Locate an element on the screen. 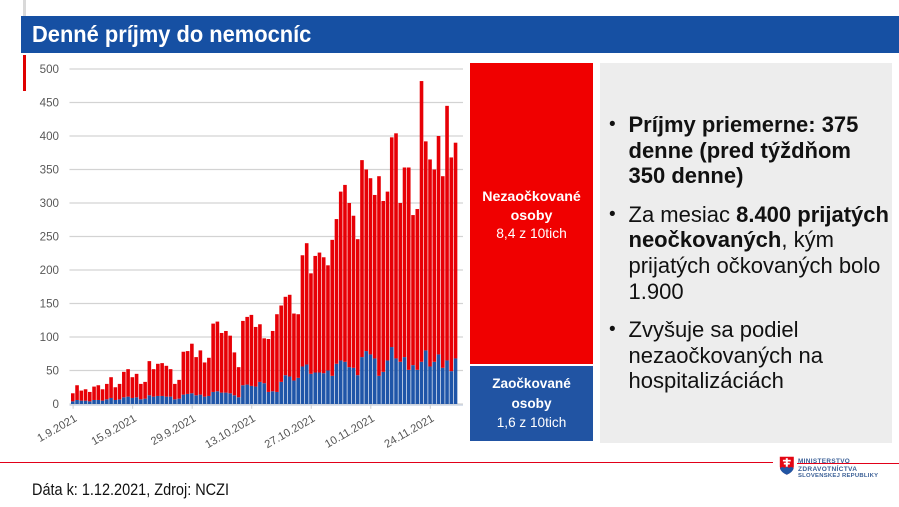  svg-text: 13.10.2021 is located at coordinates (230, 432).